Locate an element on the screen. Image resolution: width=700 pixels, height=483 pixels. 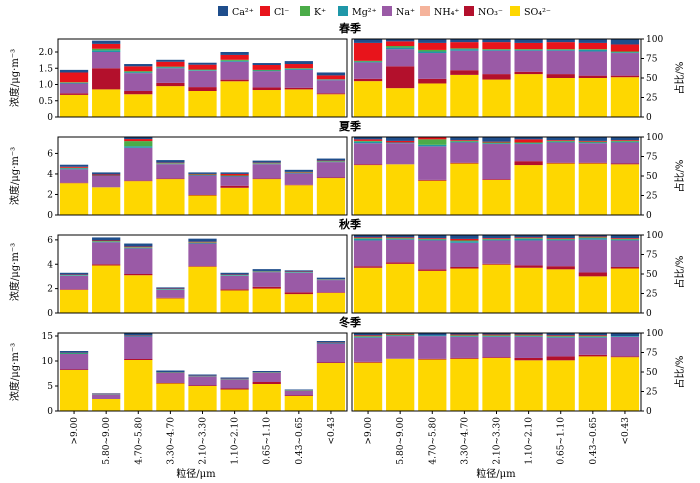
x-tick-label: <0.43 is located at coordinates (626, 431).